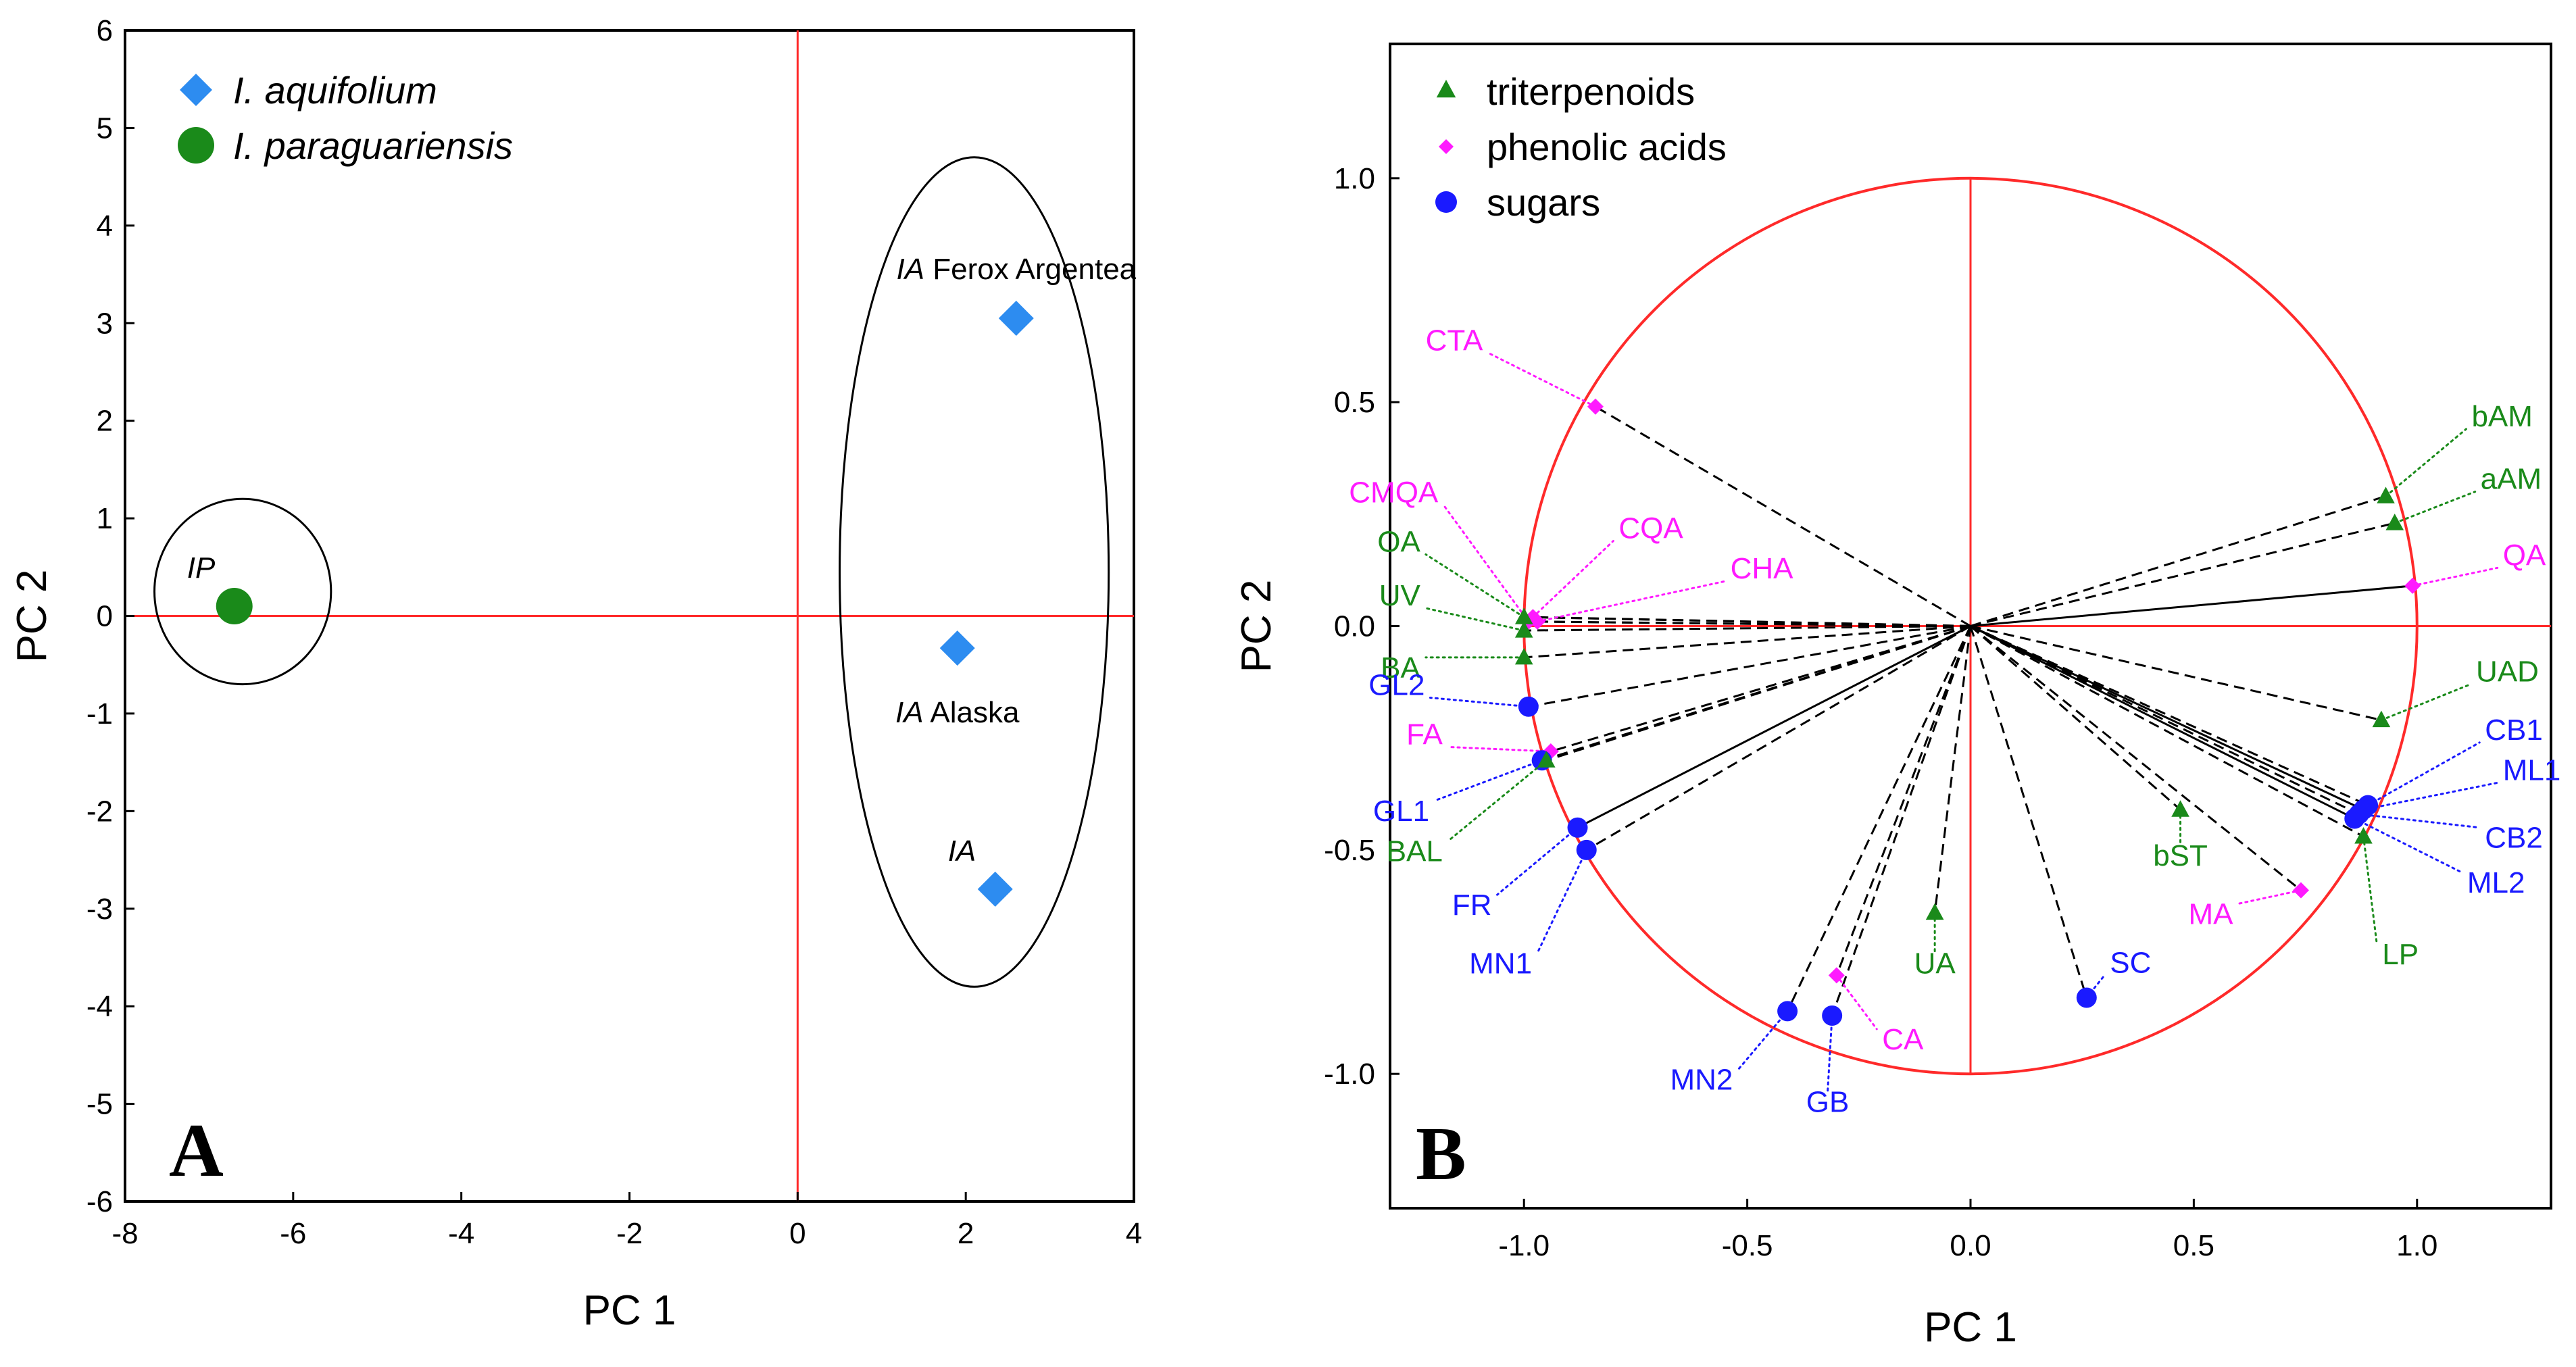 The height and width of the screenshot is (1367, 2576). What do you see at coordinates (1500, 963) in the screenshot?
I see `panel-b-variable-label-mn1: MN1` at bounding box center [1500, 963].